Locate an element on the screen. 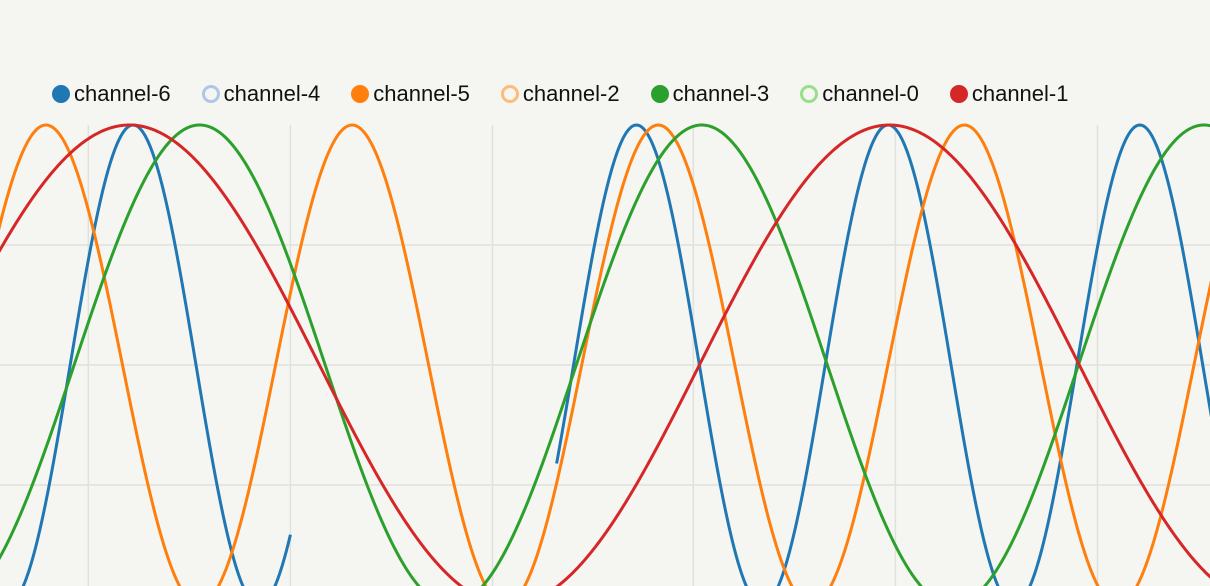 Image resolution: width=1210 pixels, height=586 pixels. legend-label: channel-6 is located at coordinates (122, 93).